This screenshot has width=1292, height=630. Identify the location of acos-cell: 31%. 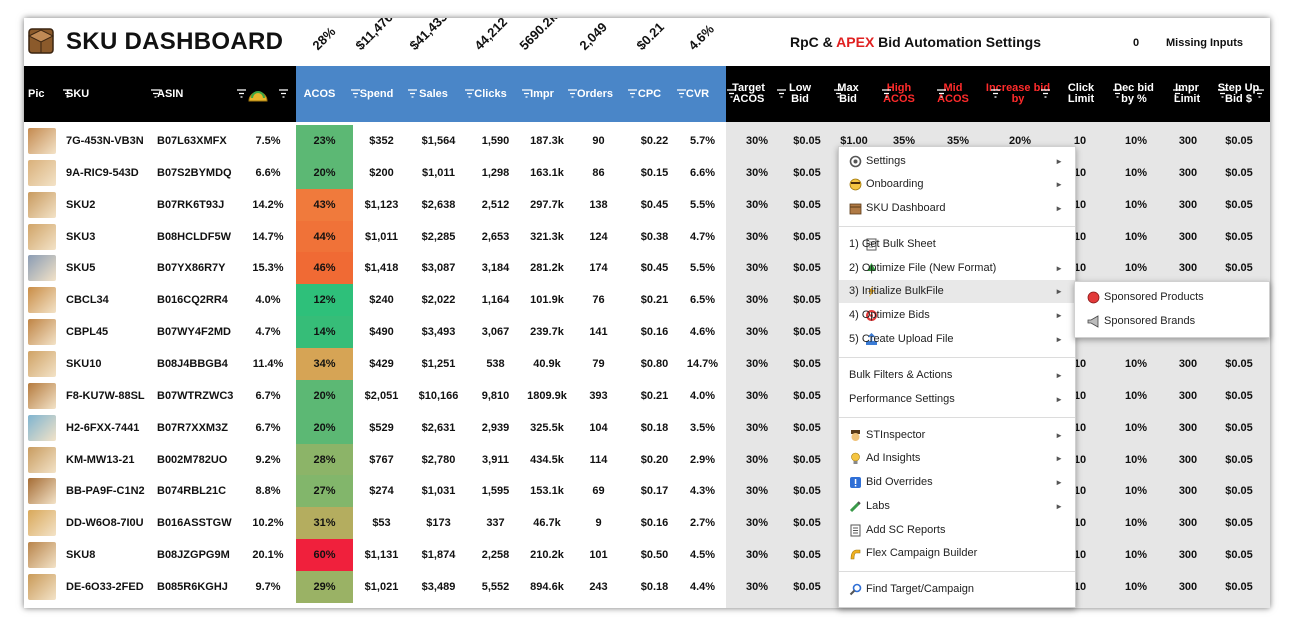
(324, 523).